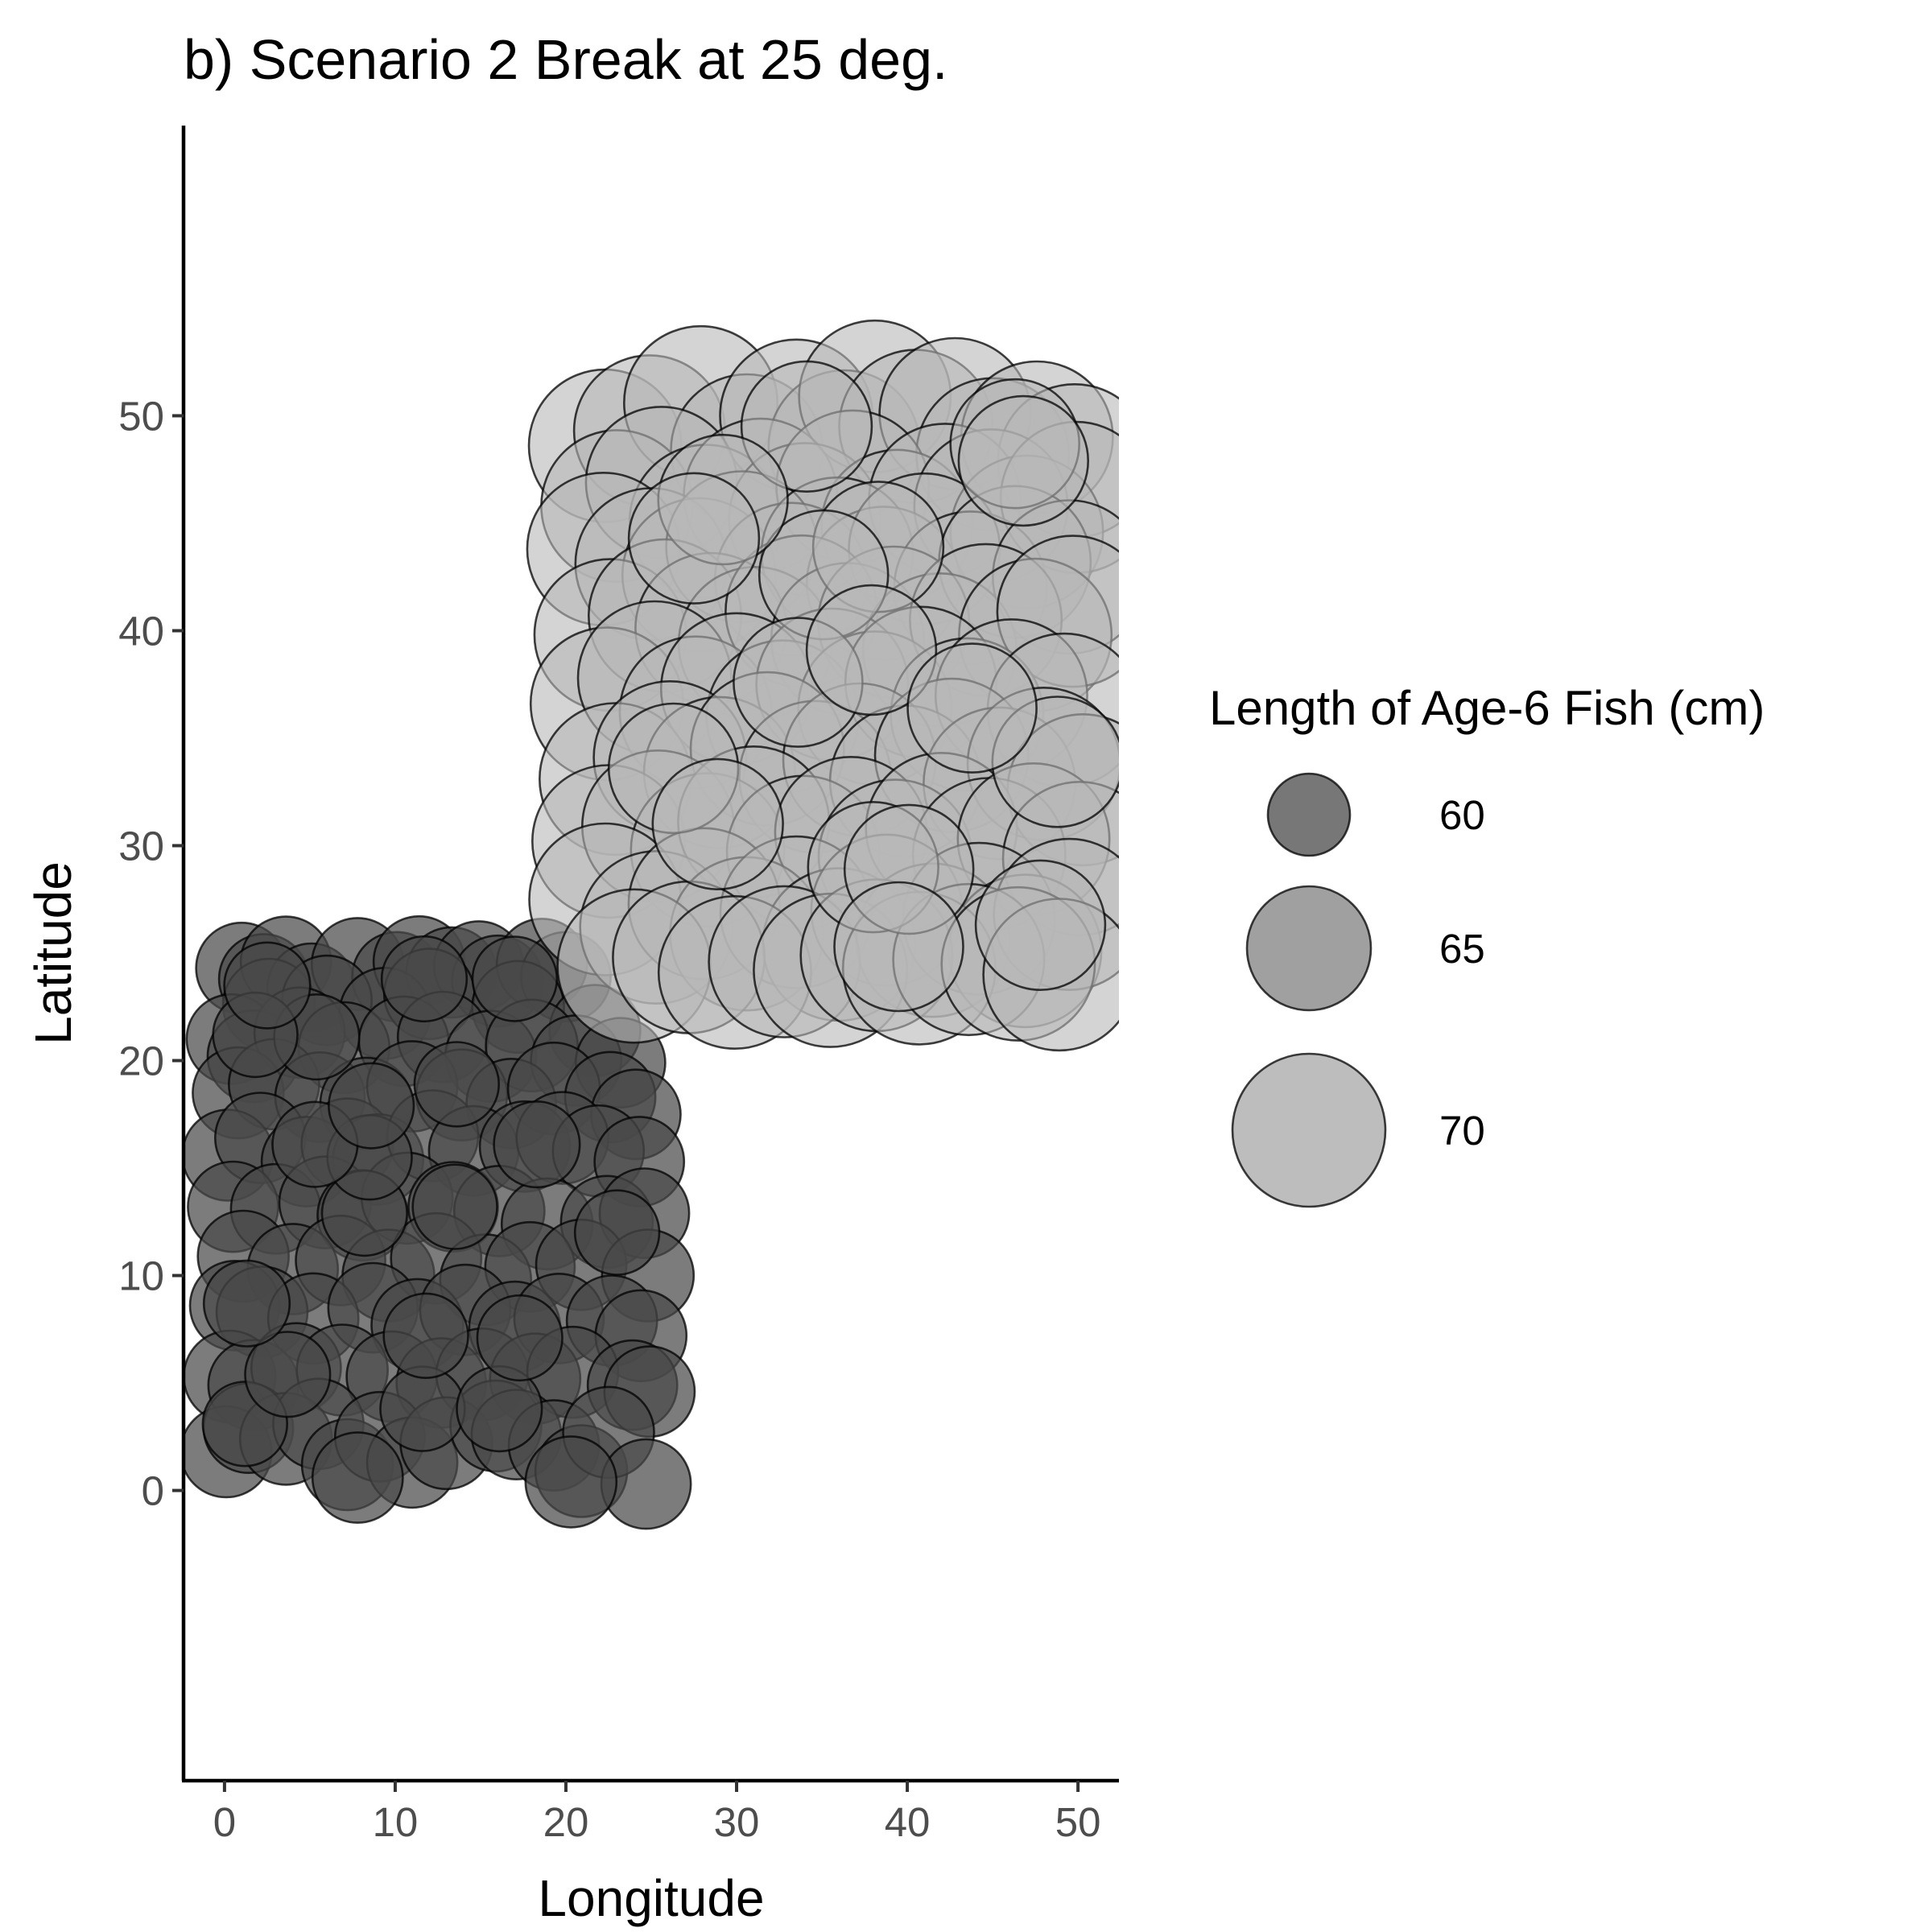 This screenshot has height=1932, width=1932. I want to click on y-tick-label: 20, so click(141, 1061).